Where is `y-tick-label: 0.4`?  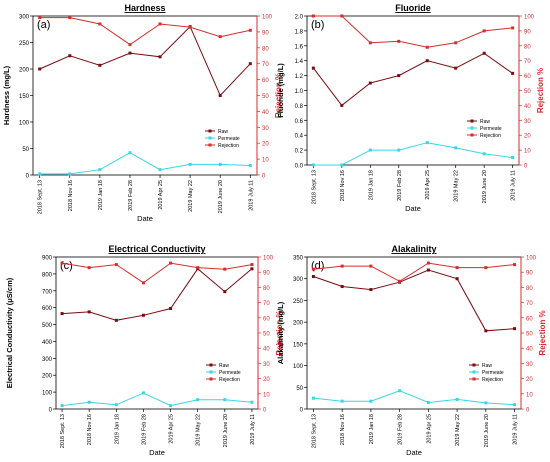 y-tick-label: 0.4 is located at coordinates (299, 137).